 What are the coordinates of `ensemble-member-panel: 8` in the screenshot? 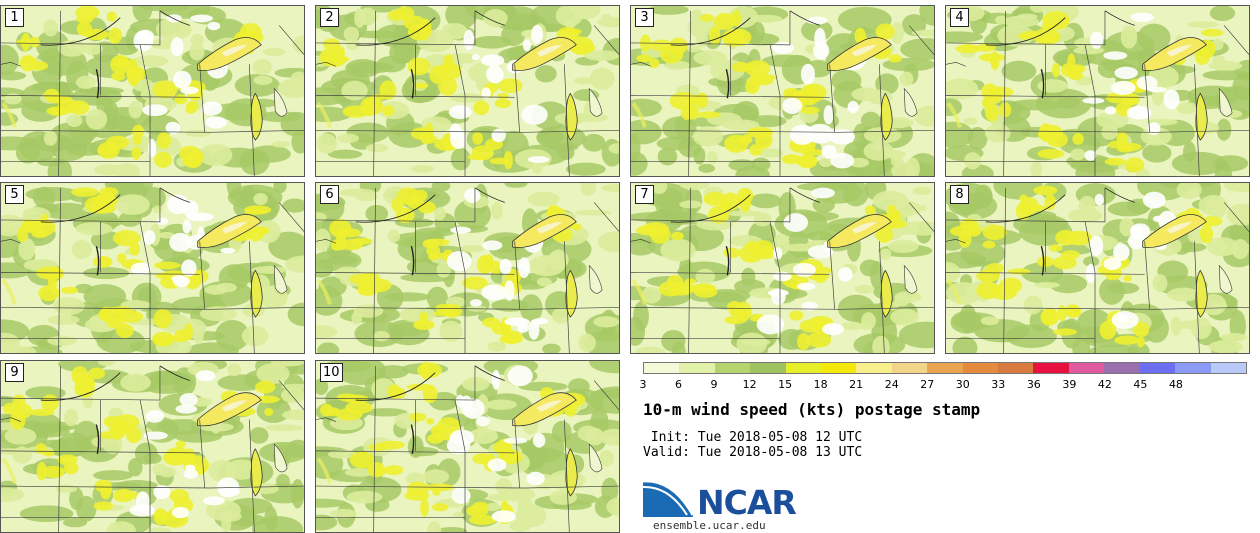 It's located at (1097, 268).